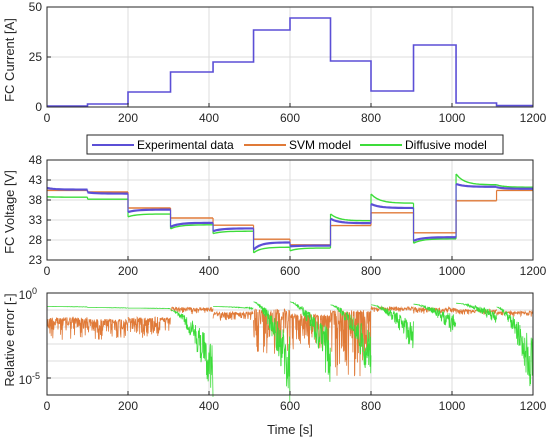  I want to click on legend-label-experimental: Experimental data, so click(185, 145).